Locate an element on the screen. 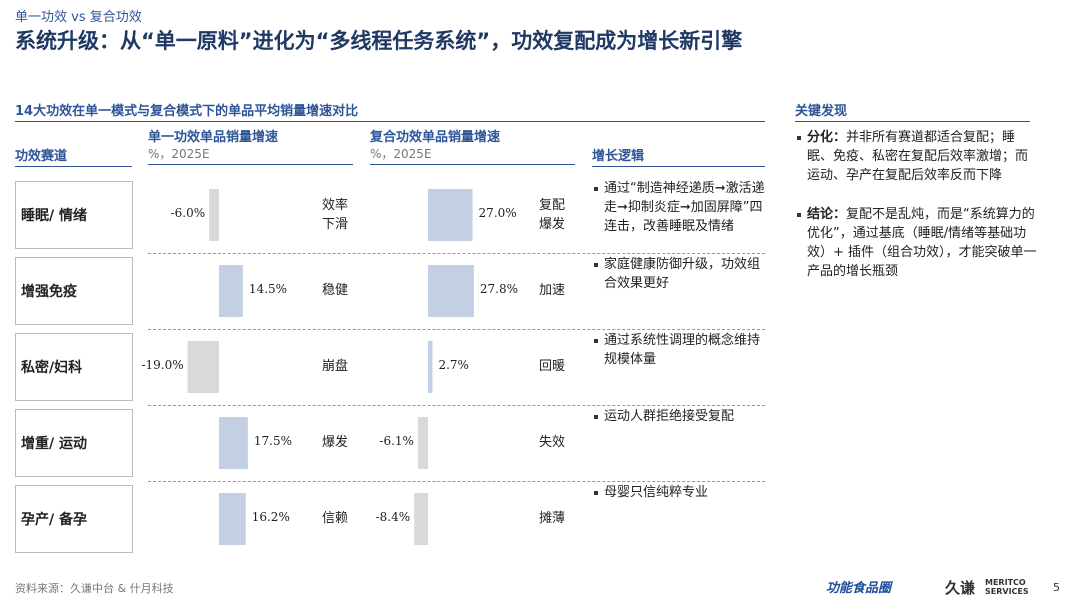 The image size is (1080, 608). track-cell: 增强免疫 is located at coordinates (74, 291).